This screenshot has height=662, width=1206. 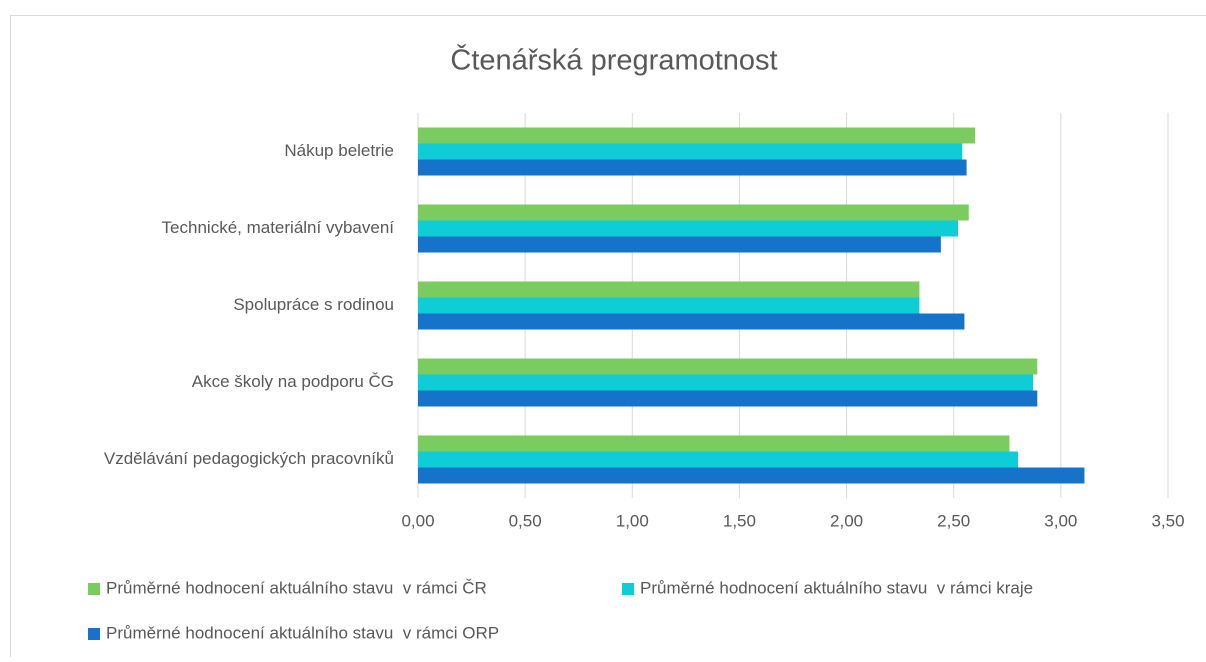 I want to click on chart-title: Čtenářská pregramotnost, so click(x=613, y=60).